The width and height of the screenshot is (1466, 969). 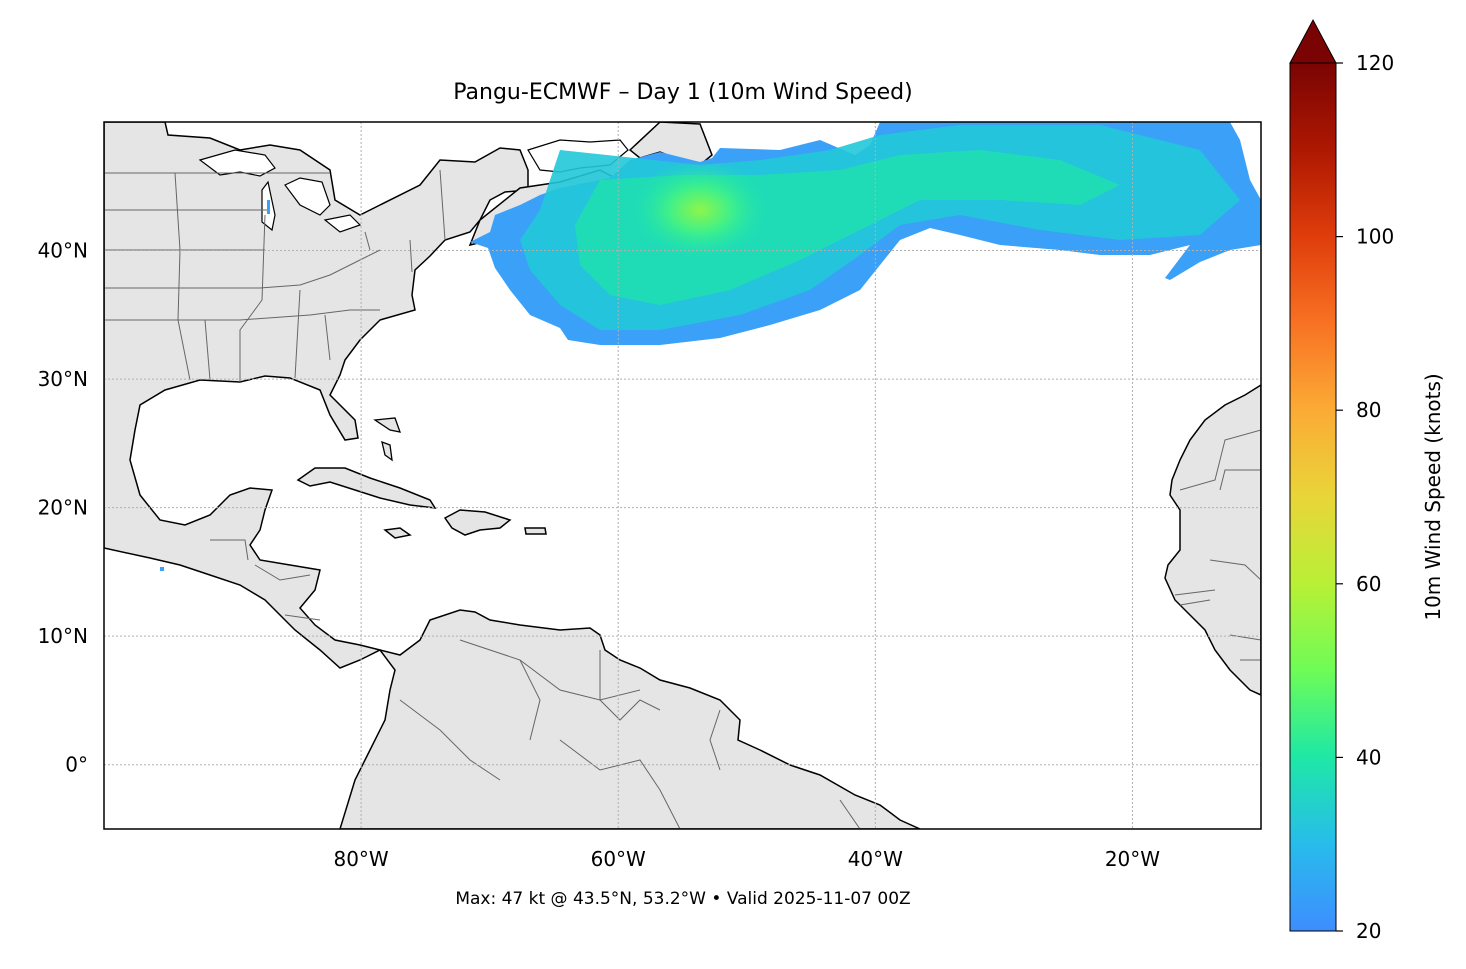 What do you see at coordinates (1313, 41) in the screenshot?
I see `colorbar-extend-arrow` at bounding box center [1313, 41].